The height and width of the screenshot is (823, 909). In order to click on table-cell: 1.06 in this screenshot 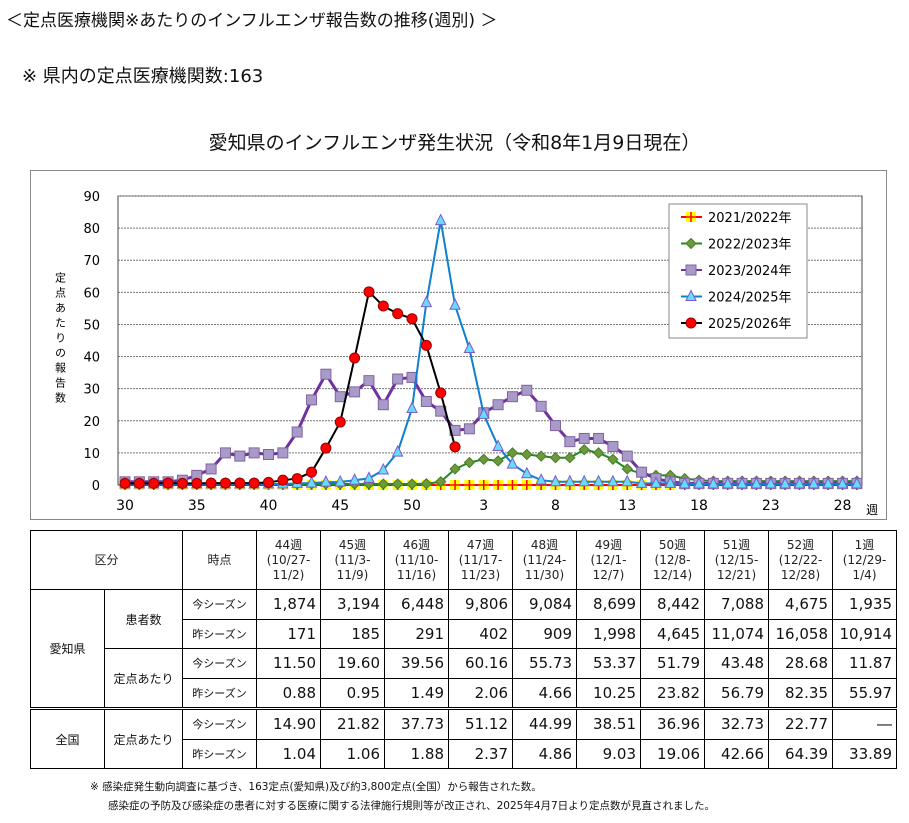, I will do `click(352, 753)`.